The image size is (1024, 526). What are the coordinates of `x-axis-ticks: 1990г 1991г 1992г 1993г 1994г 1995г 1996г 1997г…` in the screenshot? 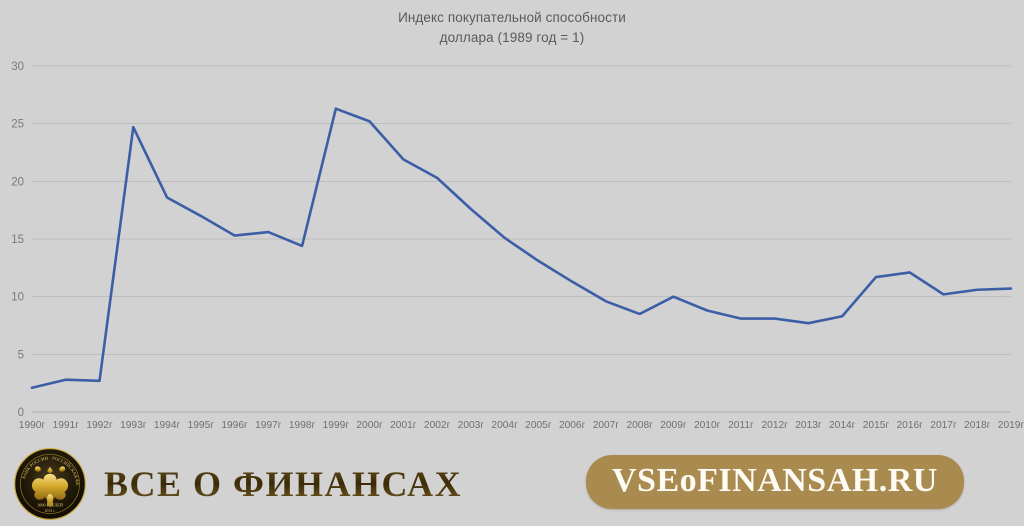 It's located at (521, 425).